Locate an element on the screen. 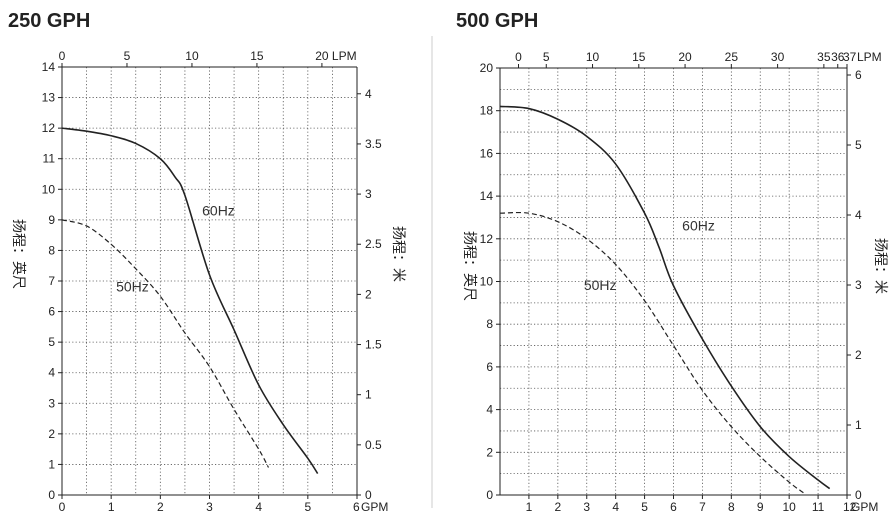  chart-title: 250 GPH is located at coordinates (49, 21).